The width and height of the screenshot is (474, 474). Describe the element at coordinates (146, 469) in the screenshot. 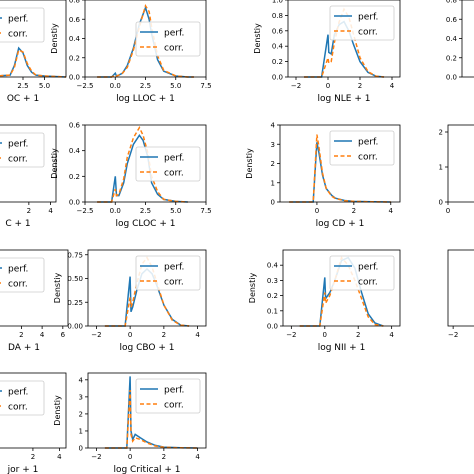

I see `x-axis-label: log Critical + 1` at that location.